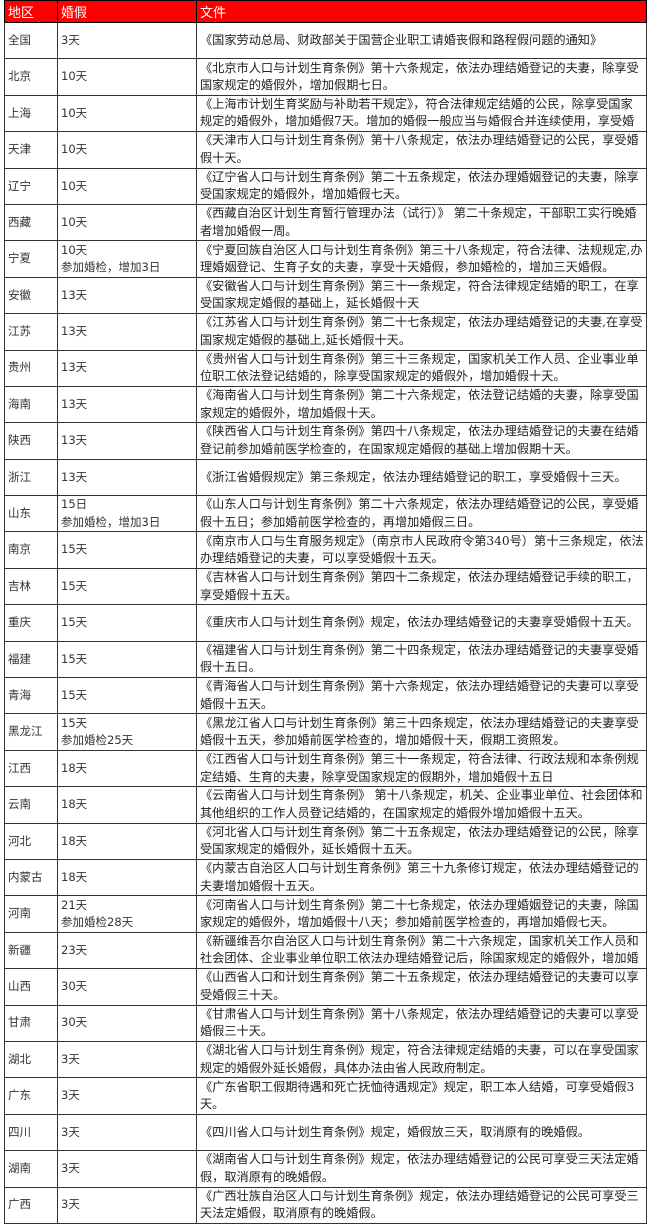 This screenshot has height=1232, width=650. I want to click on region-text: 黑龙江, so click(25, 731).